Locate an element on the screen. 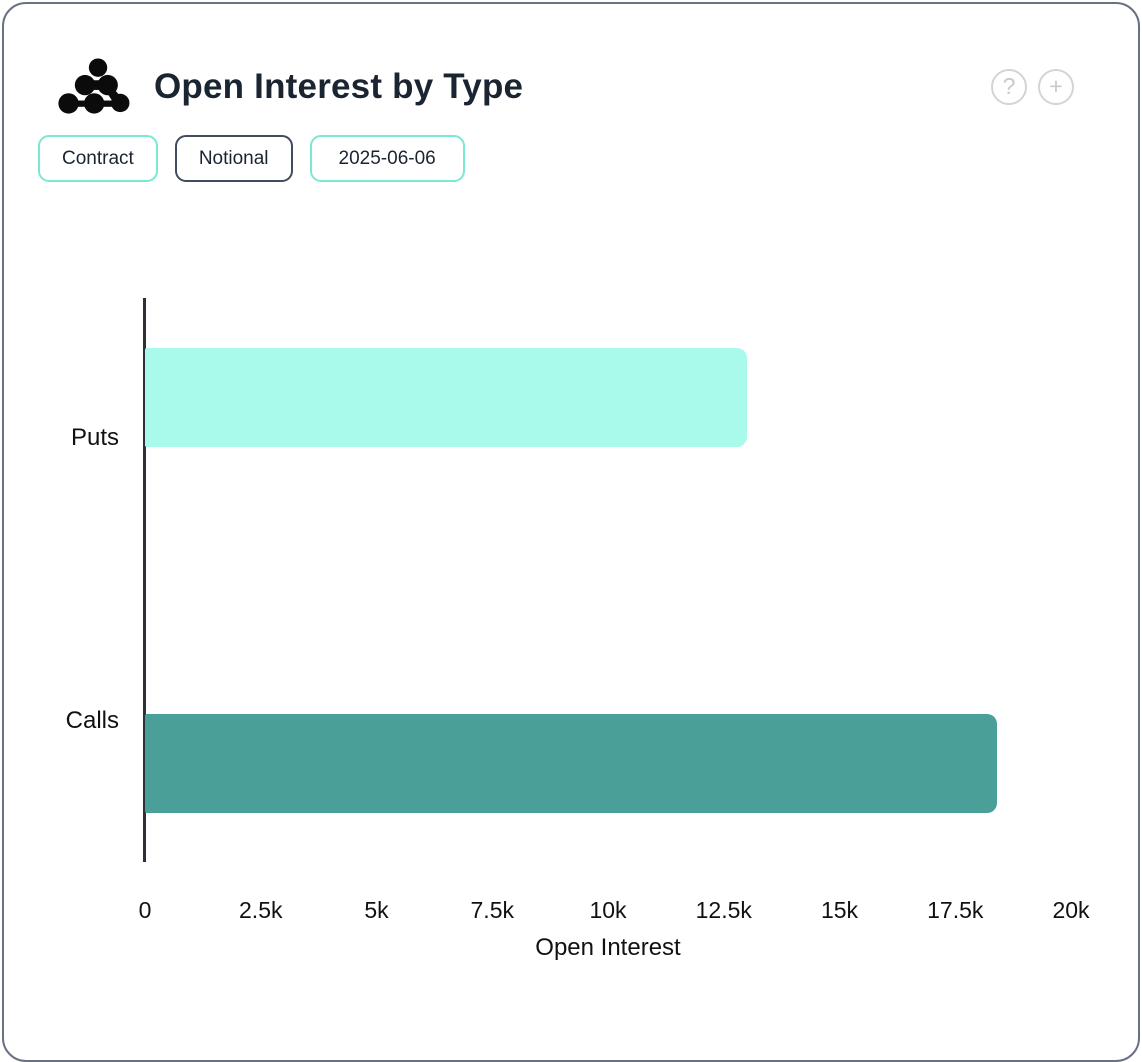  add-icon: + is located at coordinates (1056, 87).